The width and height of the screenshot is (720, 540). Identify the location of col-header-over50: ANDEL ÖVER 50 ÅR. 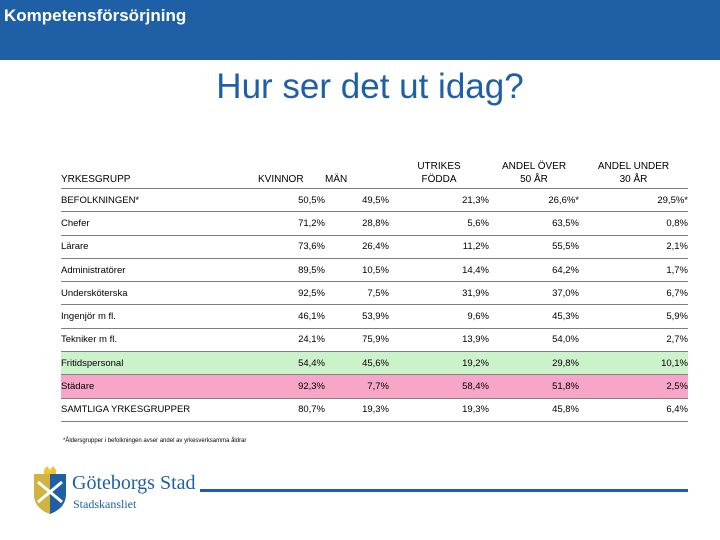
(534, 161).